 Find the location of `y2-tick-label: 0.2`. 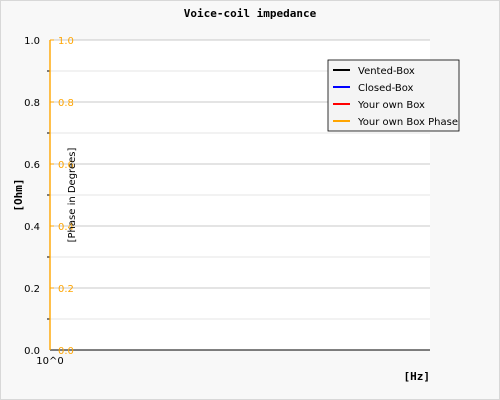

y2-tick-label: 0.2 is located at coordinates (66, 289).